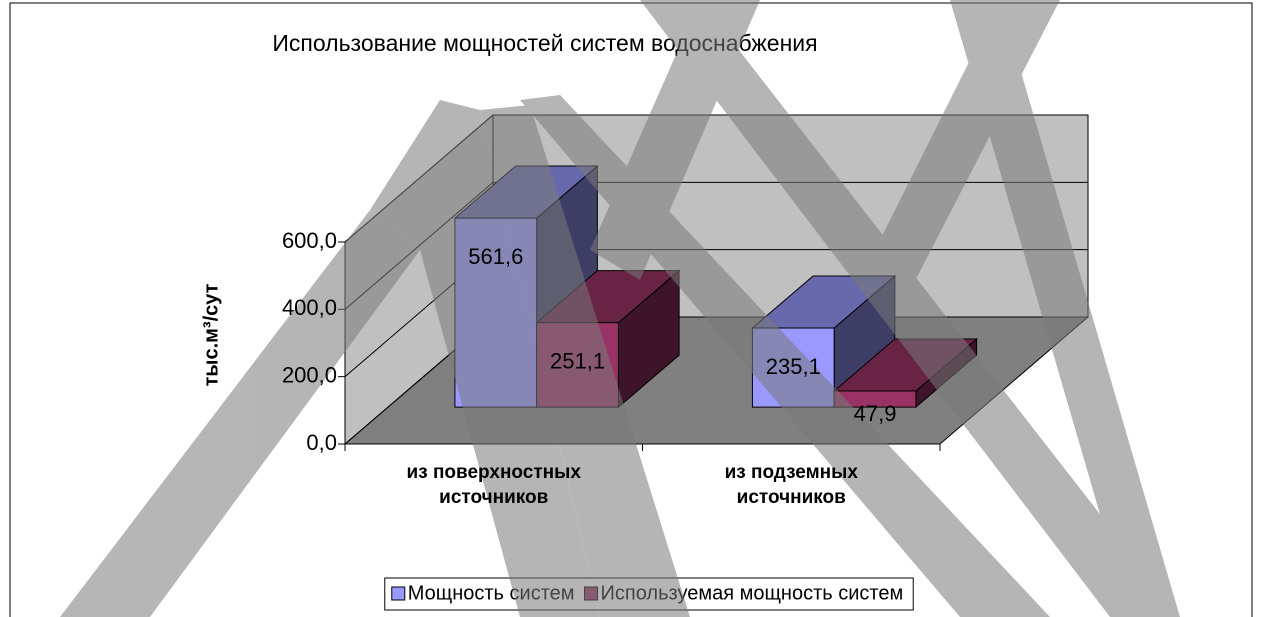 The height and width of the screenshot is (617, 1263). Describe the element at coordinates (309, 307) in the screenshot. I see `y-tick-label: 400,0` at that location.